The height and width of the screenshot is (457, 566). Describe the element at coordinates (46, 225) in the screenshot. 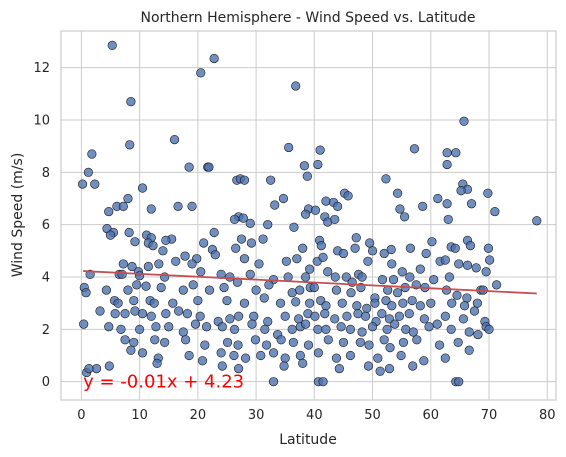

I see `y-tick-label: 6` at that location.